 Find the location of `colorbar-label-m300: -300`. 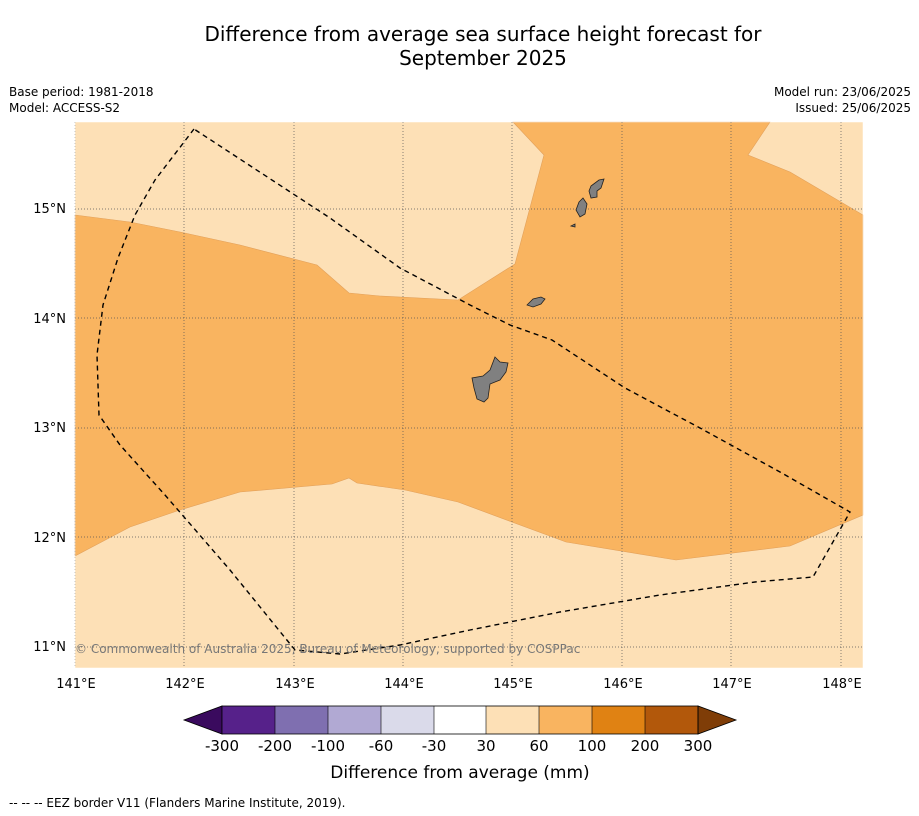

colorbar-label-m300: -300 is located at coordinates (222, 746).